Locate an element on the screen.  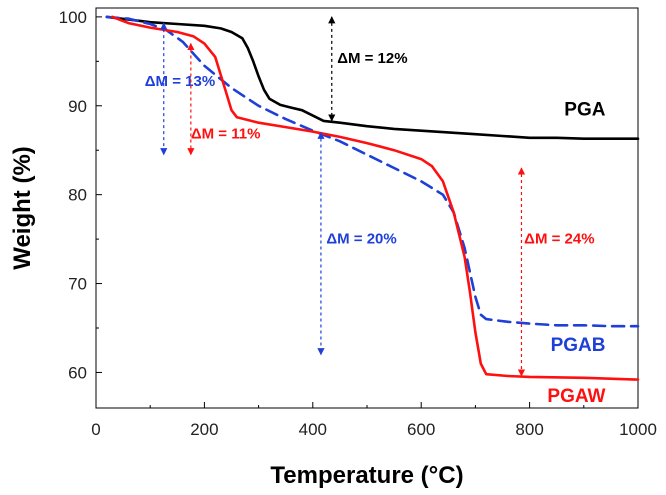
delta-m-label: ΔM = 11% is located at coordinates (226, 134).